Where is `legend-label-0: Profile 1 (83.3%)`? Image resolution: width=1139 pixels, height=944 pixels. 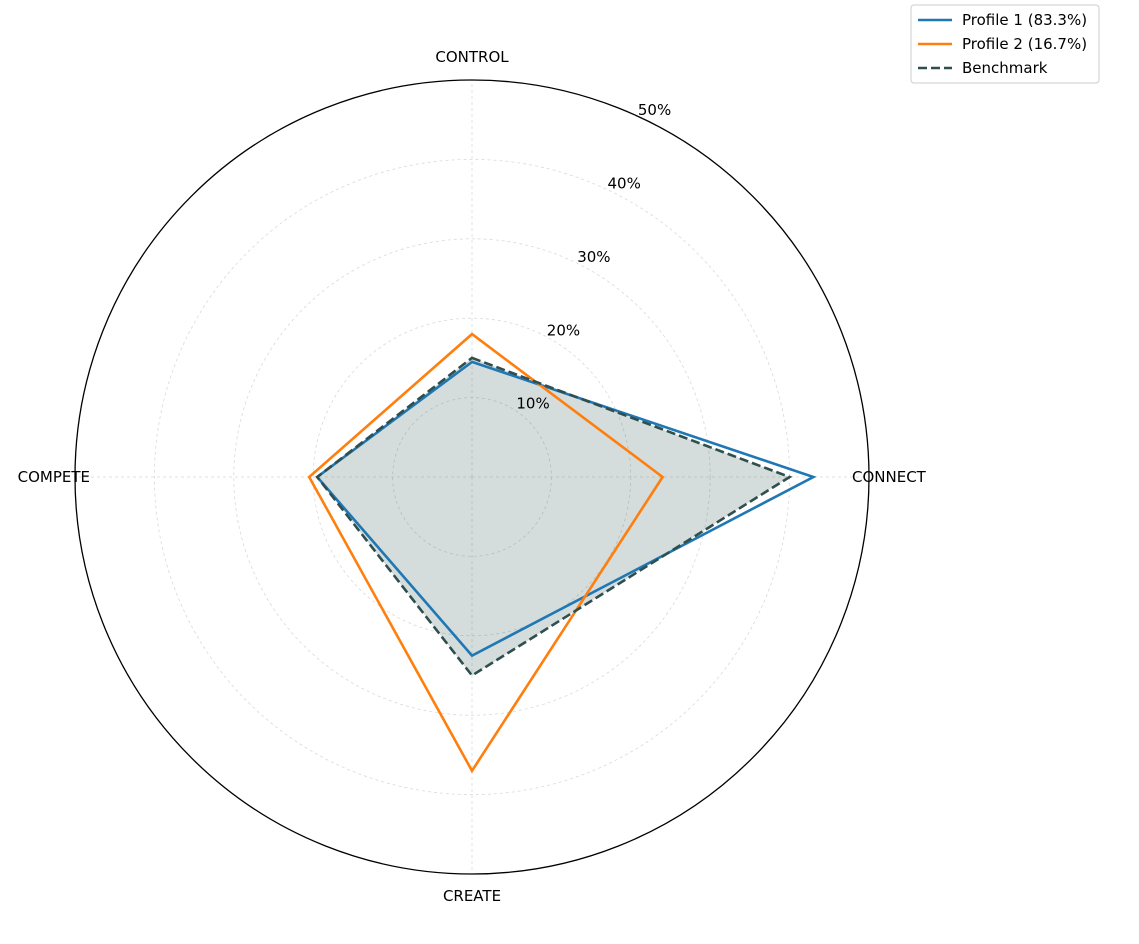 legend-label-0: Profile 1 (83.3%) is located at coordinates (1024, 20).